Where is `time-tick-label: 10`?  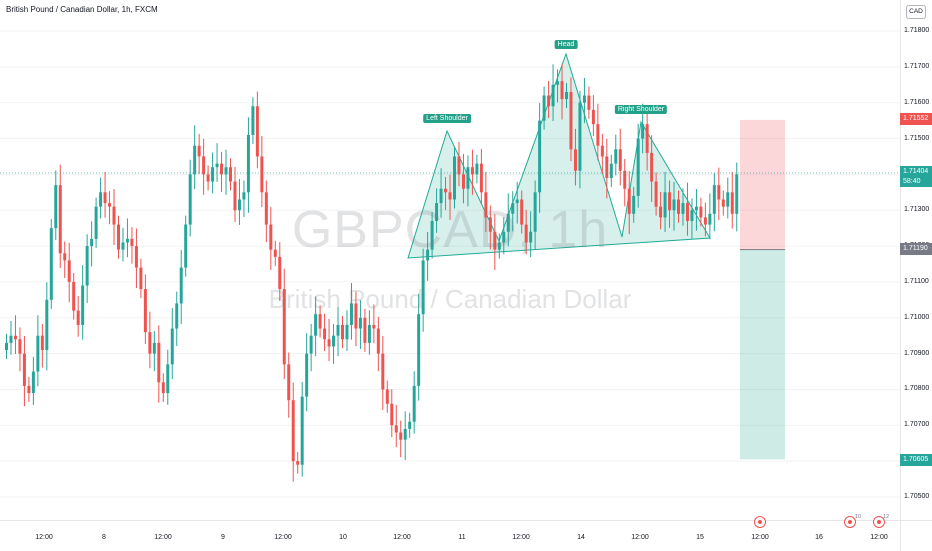
time-tick-label: 10 is located at coordinates (343, 537).